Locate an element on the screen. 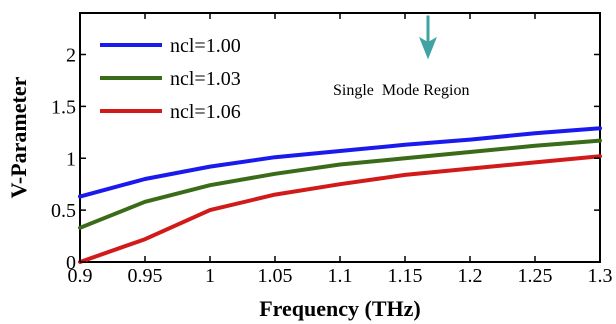  x-tick-label: 1.2 is located at coordinates (470, 276).